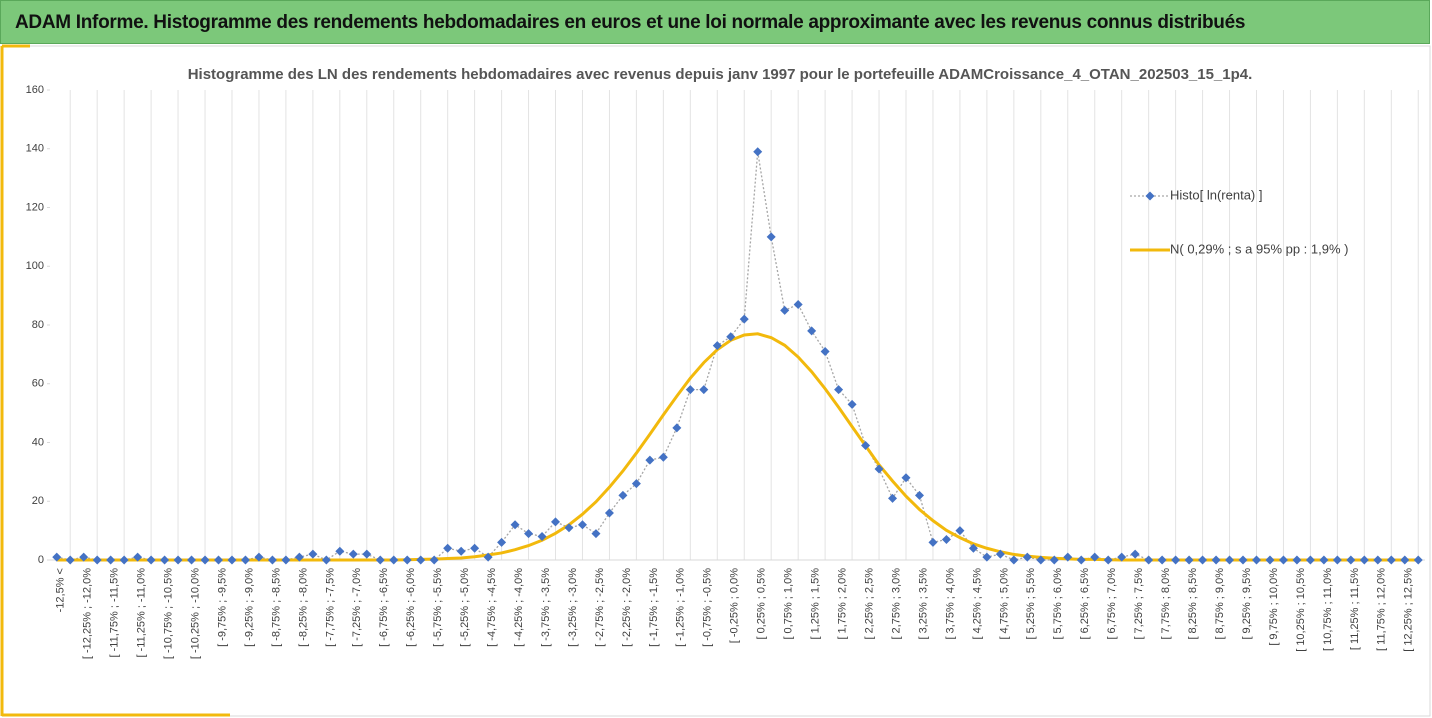 This screenshot has width=1432, height=718. I want to click on x-tick-label: [ -5,25% ; -5,0%, so click(465, 607).